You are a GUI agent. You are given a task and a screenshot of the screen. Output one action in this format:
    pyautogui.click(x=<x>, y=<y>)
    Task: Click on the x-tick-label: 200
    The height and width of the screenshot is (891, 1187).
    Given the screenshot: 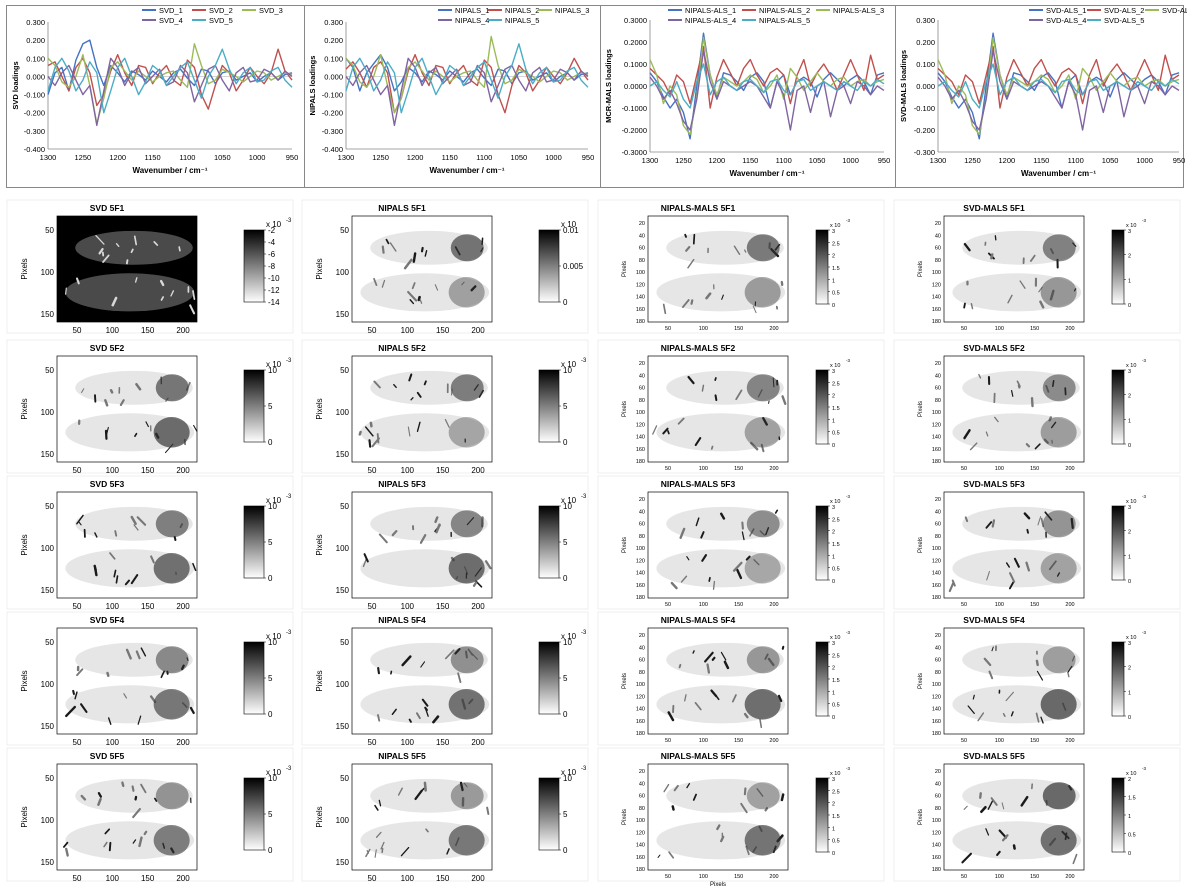 What is the action you would take?
    pyautogui.click(x=183, y=606)
    